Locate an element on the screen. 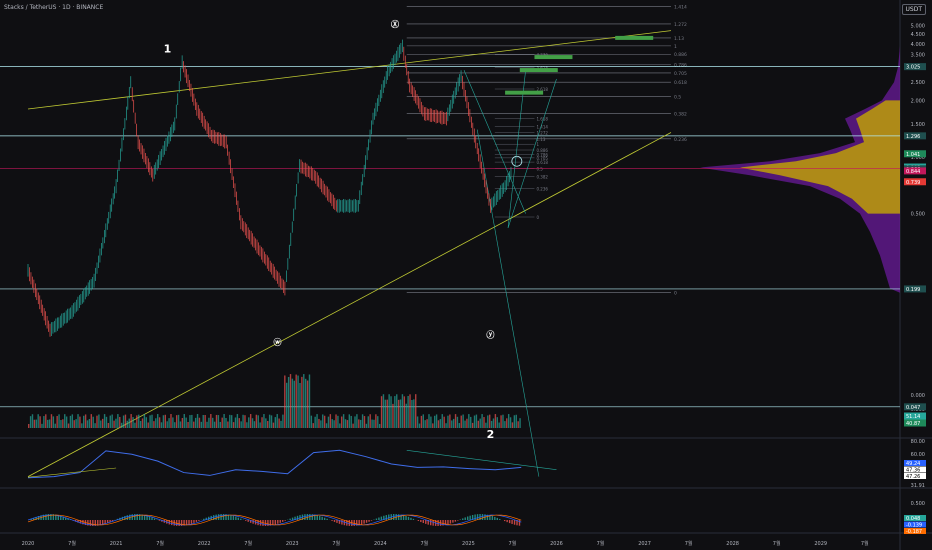 The height and width of the screenshot is (550, 932). fib-level-label: 0.236 is located at coordinates (680, 140).